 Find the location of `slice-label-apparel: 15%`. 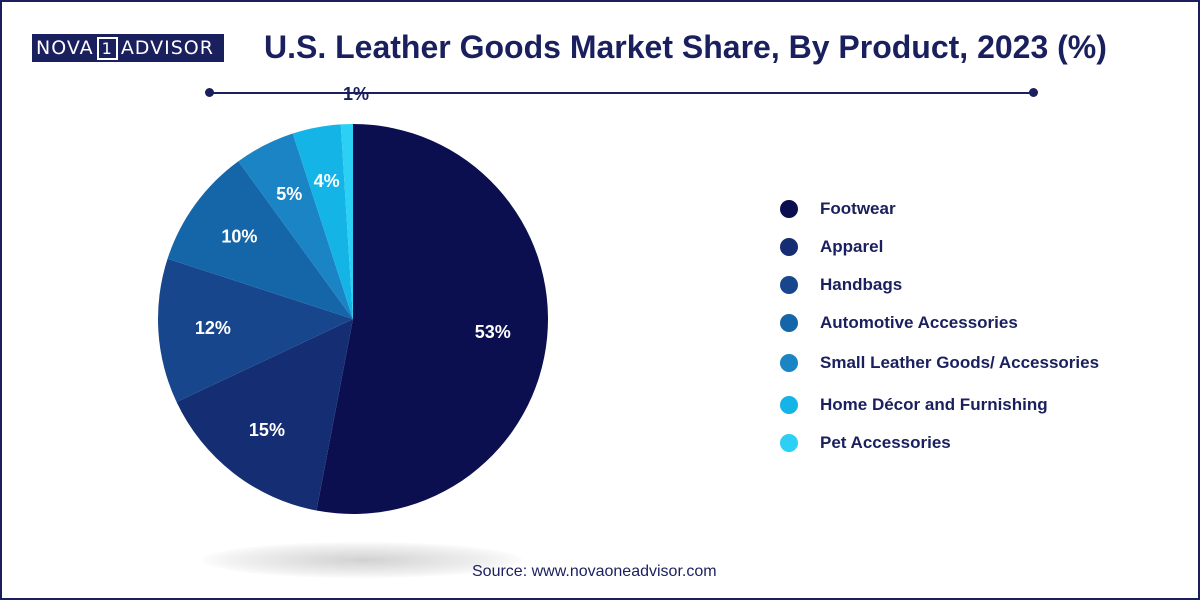

slice-label-apparel: 15% is located at coordinates (267, 430).